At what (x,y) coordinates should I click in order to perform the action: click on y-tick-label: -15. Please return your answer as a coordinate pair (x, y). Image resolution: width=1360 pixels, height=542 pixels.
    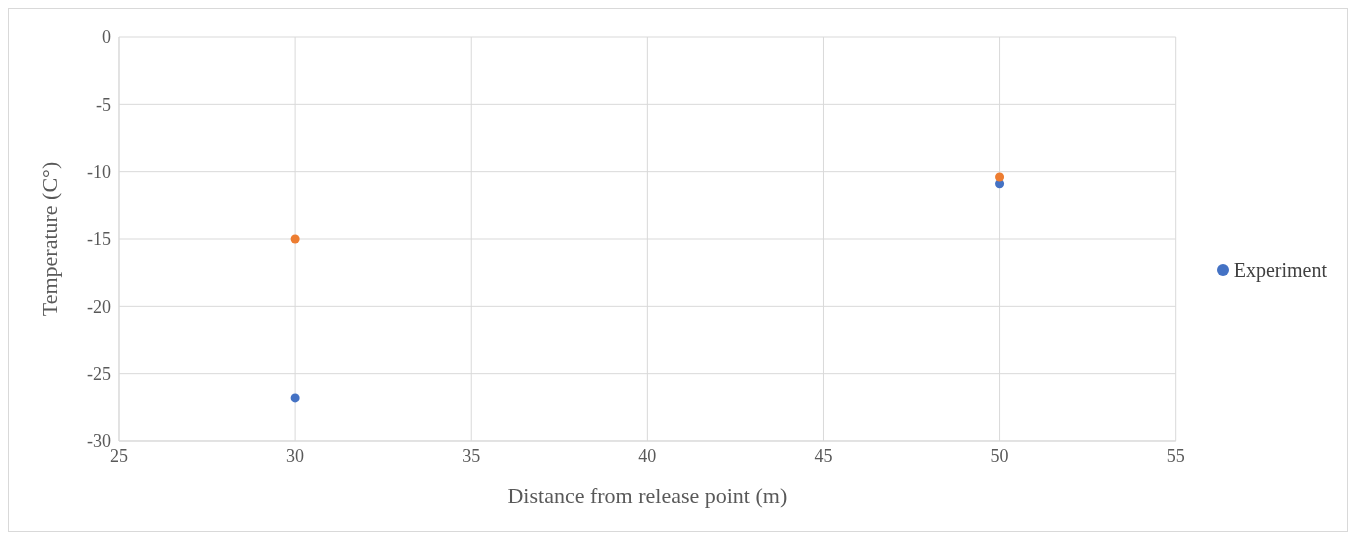
    Looking at the image, I should click on (99, 239).